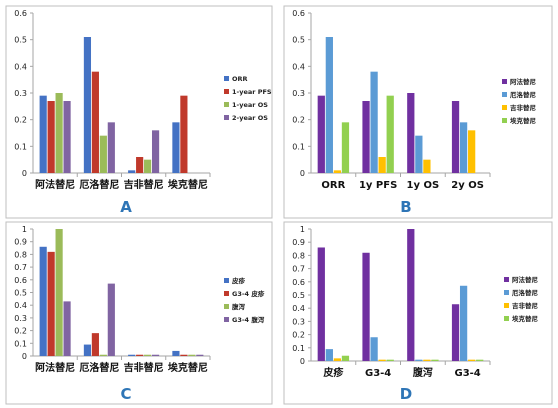 The width and height of the screenshot is (558, 408). Describe the element at coordinates (67, 328) in the screenshot. I see `bar-c-s3-c0` at that location.